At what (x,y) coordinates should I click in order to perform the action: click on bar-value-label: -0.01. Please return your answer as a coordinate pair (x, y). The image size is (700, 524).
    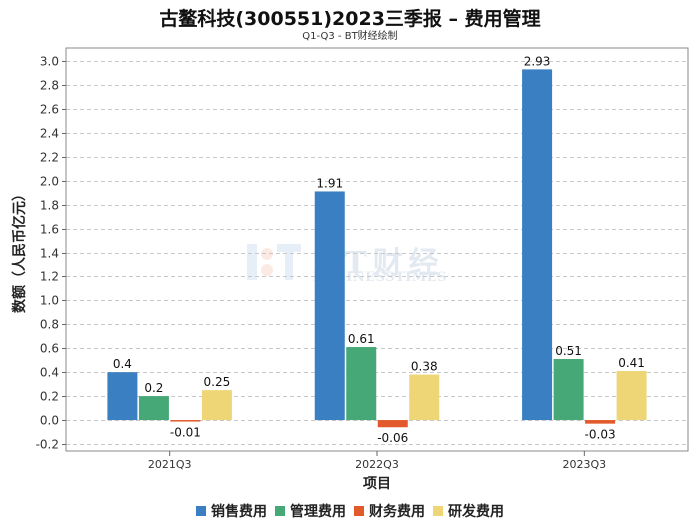
    Looking at the image, I should click on (185, 433).